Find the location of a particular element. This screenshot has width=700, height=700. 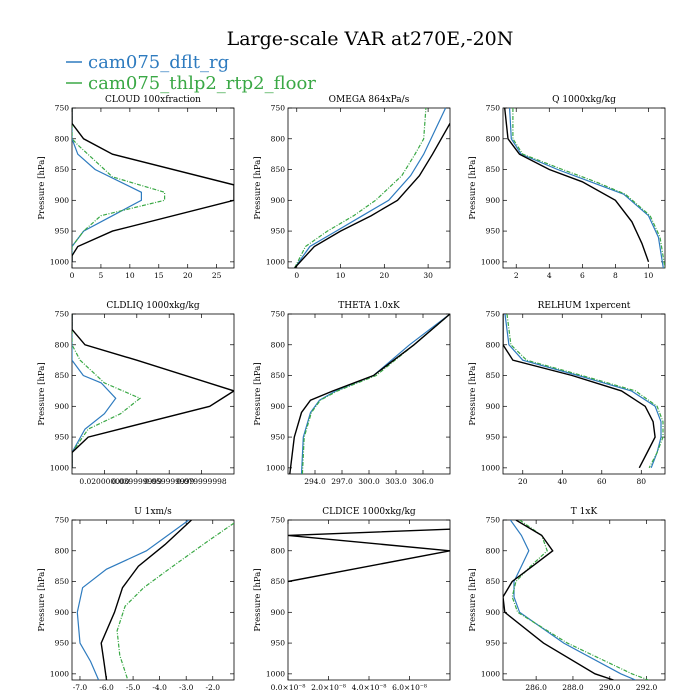

x-tick-label: 0.020000000 is located at coordinates (104, 481).